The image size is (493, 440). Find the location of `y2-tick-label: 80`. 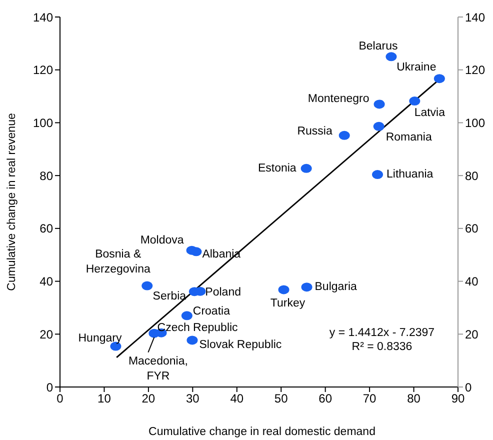

y2-tick-label: 80 is located at coordinates (472, 175).